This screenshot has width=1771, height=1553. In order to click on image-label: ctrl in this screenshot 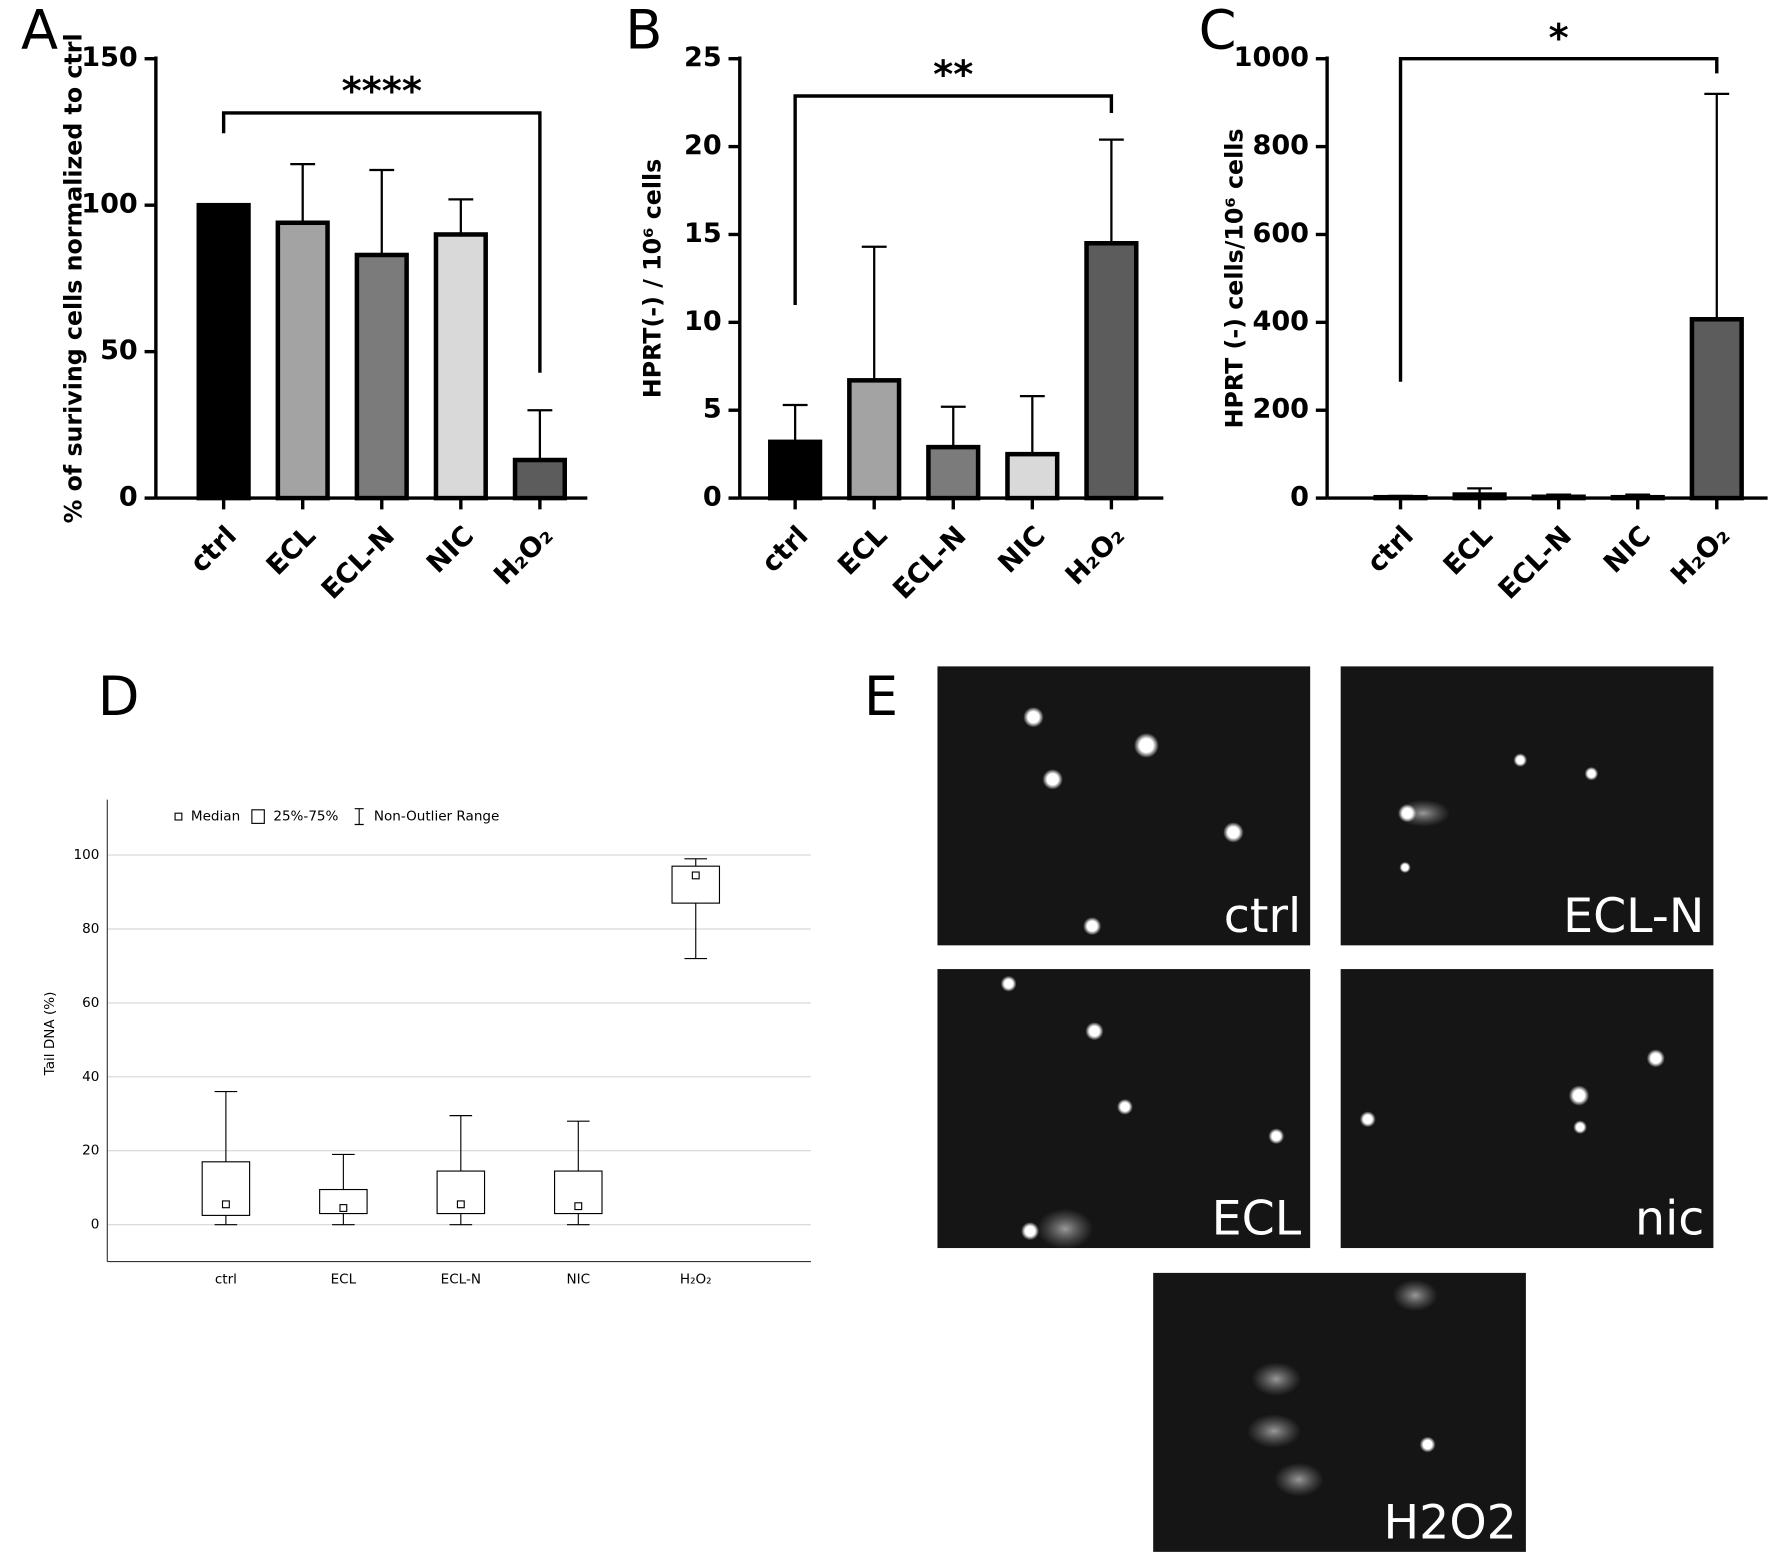, I will do `click(1262, 916)`.